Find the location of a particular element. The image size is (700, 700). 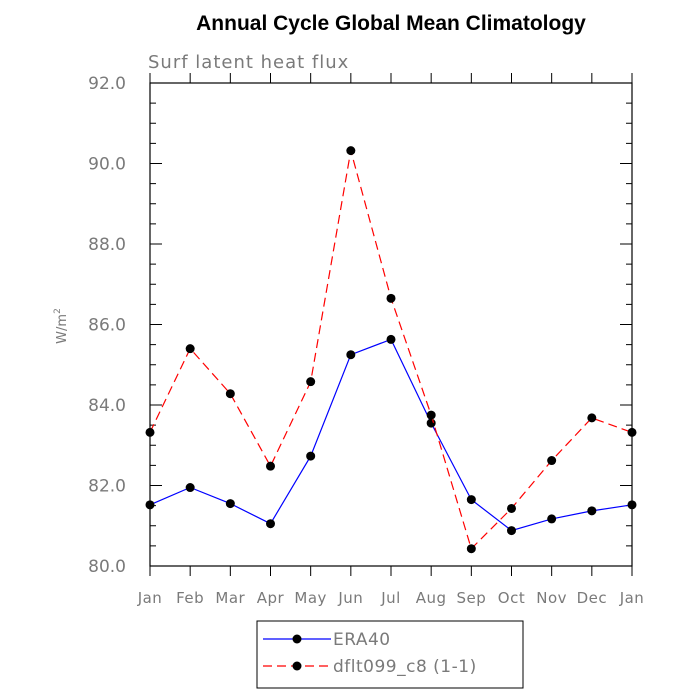

x-tick-label: Apr is located at coordinates (271, 598).